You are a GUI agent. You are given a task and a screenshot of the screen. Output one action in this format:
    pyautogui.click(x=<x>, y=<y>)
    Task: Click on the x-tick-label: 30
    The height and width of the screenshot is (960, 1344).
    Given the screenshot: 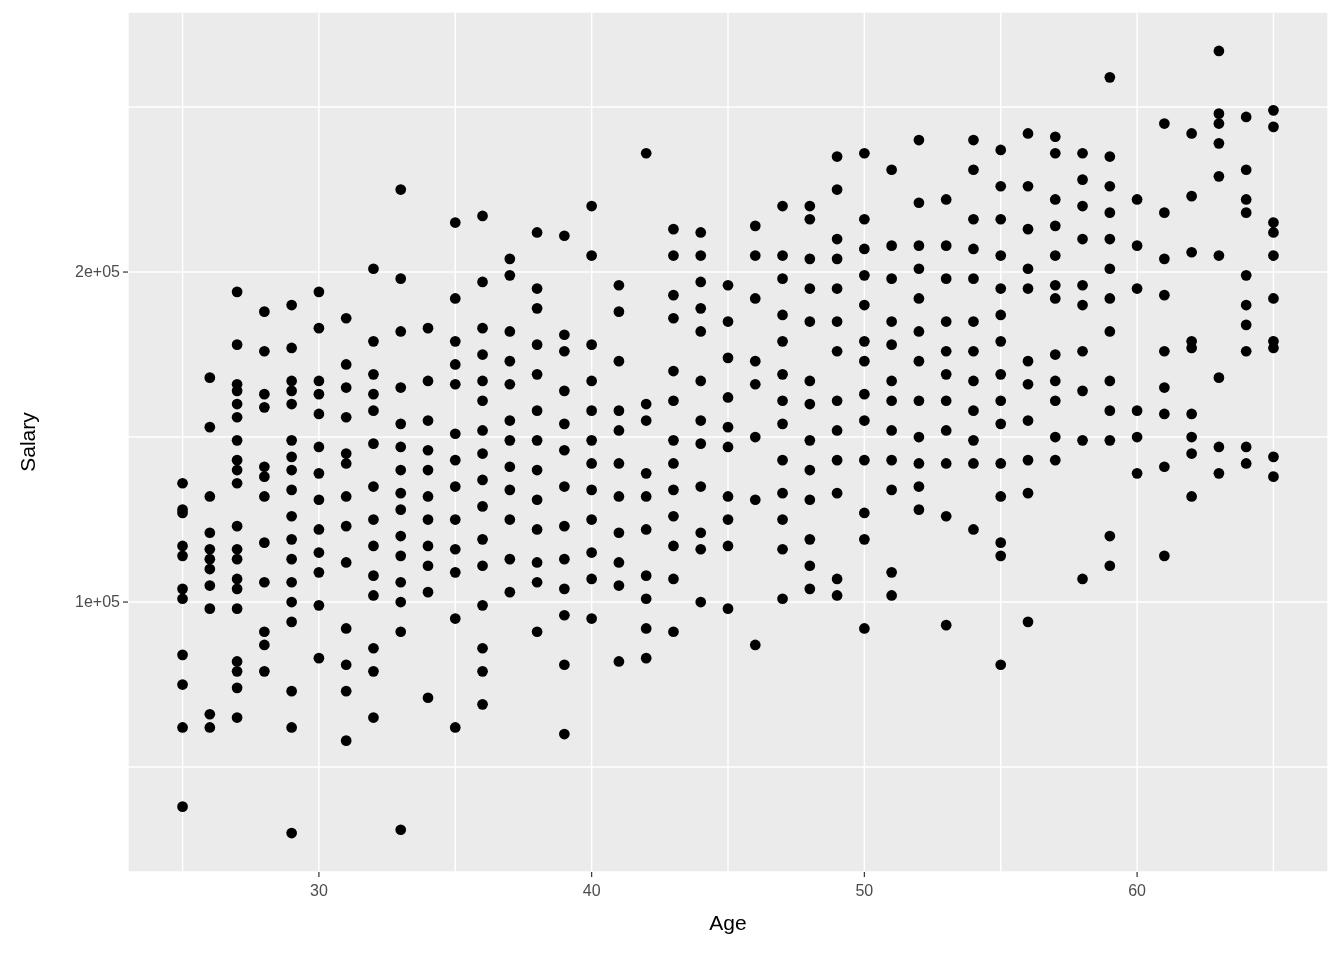 What is the action you would take?
    pyautogui.click(x=319, y=890)
    